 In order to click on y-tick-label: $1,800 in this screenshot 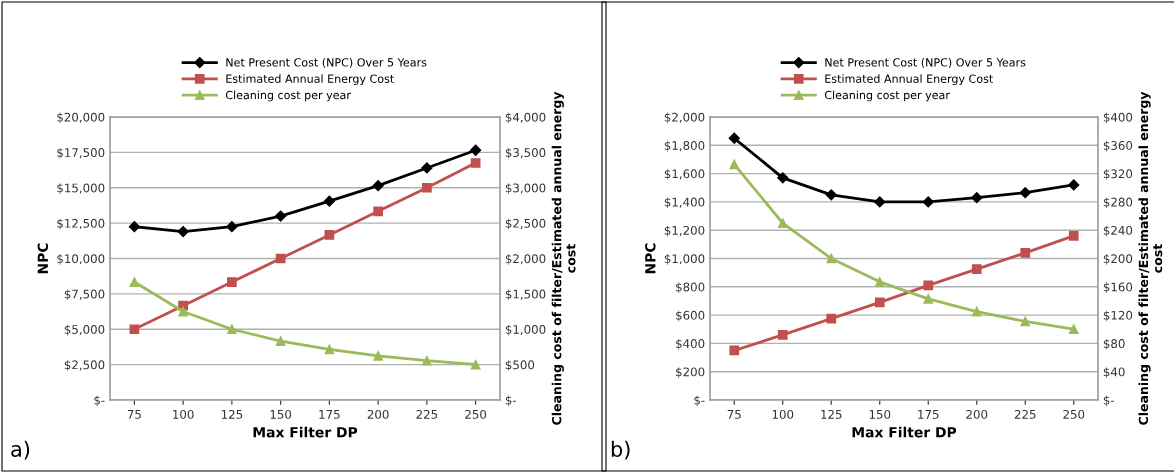, I will do `click(684, 146)`.